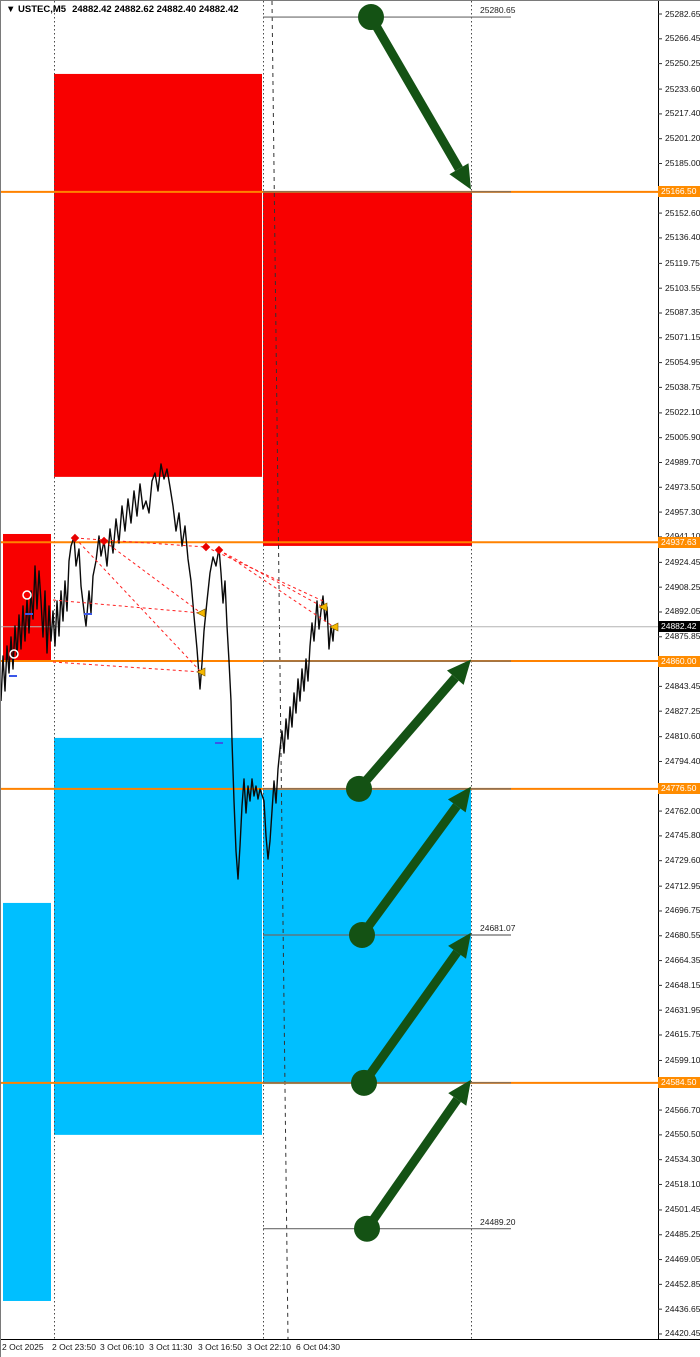 The width and height of the screenshot is (700, 1357). I want to click on ohlc-readout: 24882.42 24882.62 24882.40 24882.42, so click(155, 9).